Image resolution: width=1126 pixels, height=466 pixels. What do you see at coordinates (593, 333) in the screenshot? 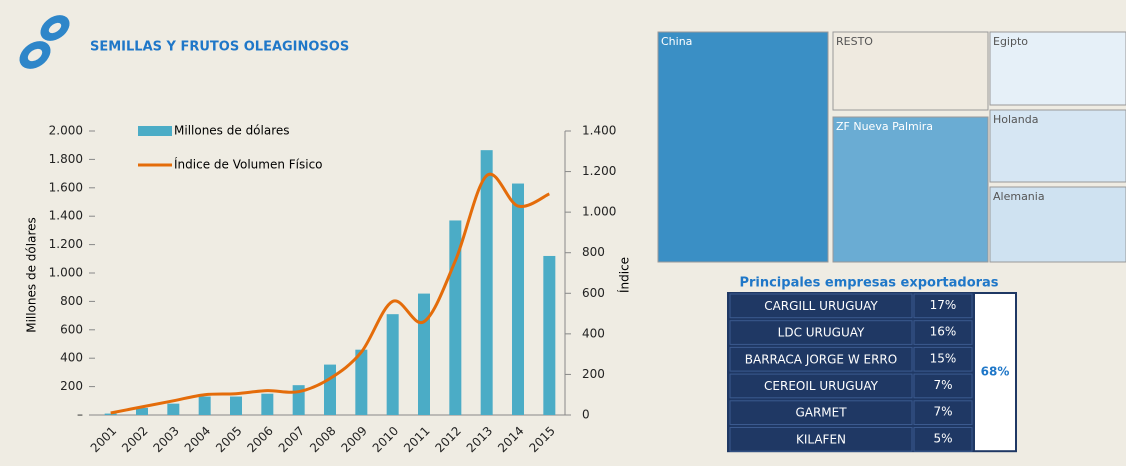
I see `y2-tick-label: 400` at bounding box center [593, 333].